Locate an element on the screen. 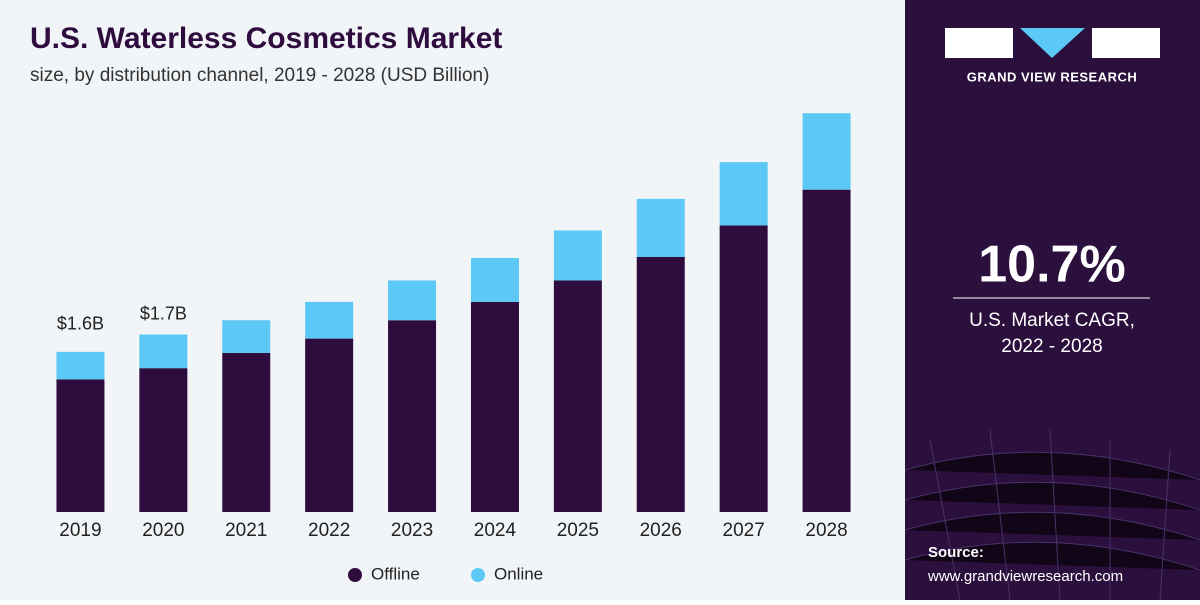 Image resolution: width=1200 pixels, height=605 pixels. x-tick-label: 2020 is located at coordinates (163, 530).